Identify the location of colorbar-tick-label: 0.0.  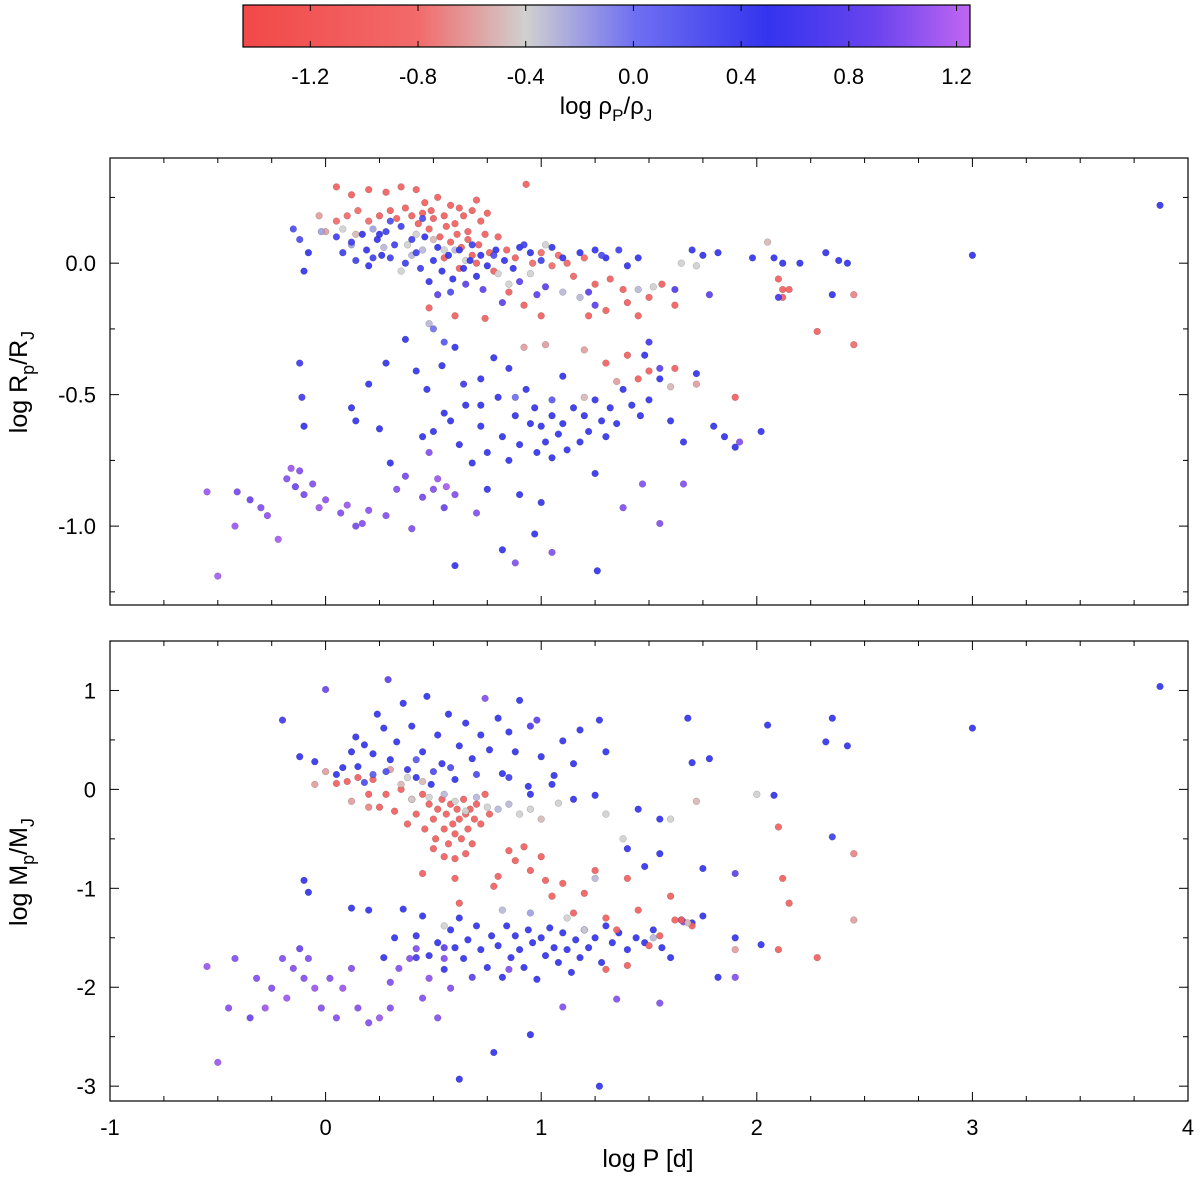
(633, 76).